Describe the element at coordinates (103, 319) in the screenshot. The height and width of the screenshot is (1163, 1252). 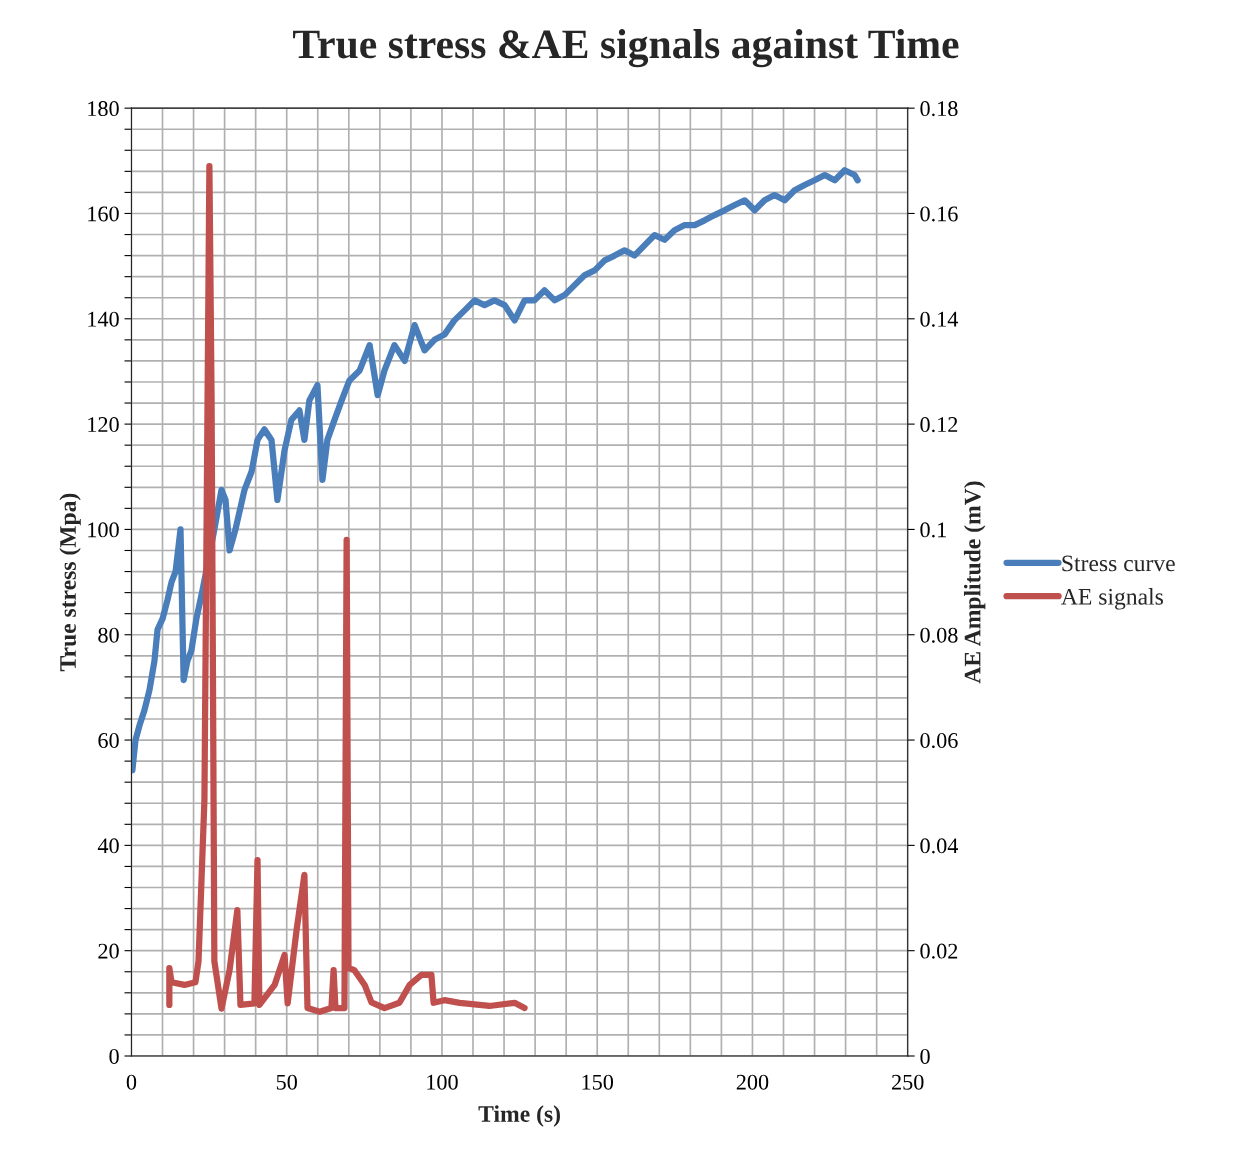
I see `y-tick-label: 140` at that location.